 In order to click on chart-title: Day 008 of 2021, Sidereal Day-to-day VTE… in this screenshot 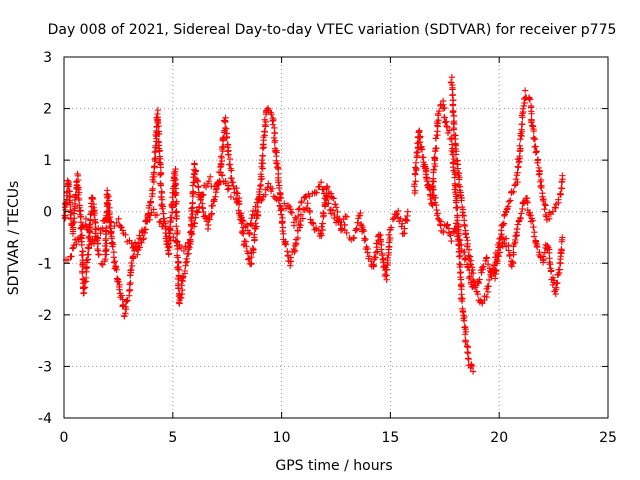, I will do `click(332, 30)`.